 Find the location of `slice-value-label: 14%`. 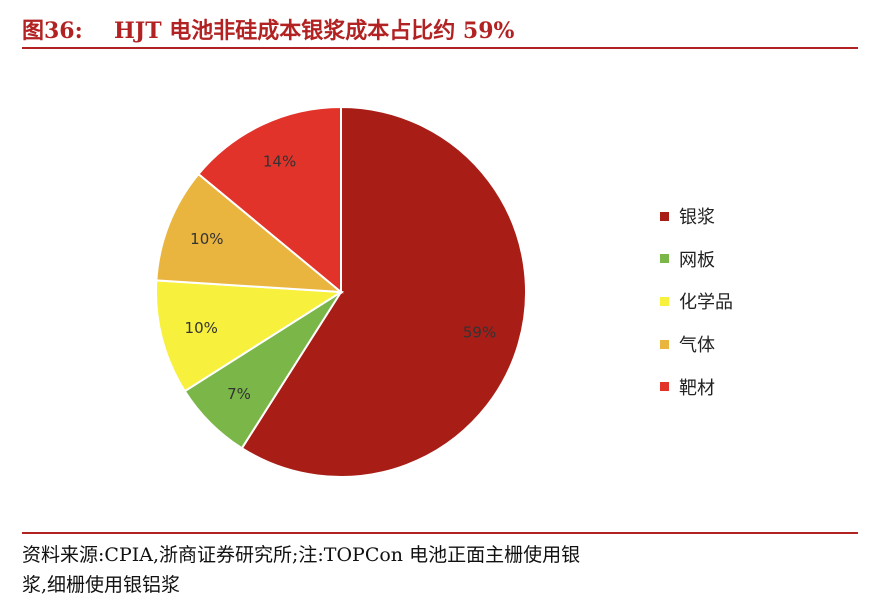

slice-value-label: 14% is located at coordinates (279, 161).